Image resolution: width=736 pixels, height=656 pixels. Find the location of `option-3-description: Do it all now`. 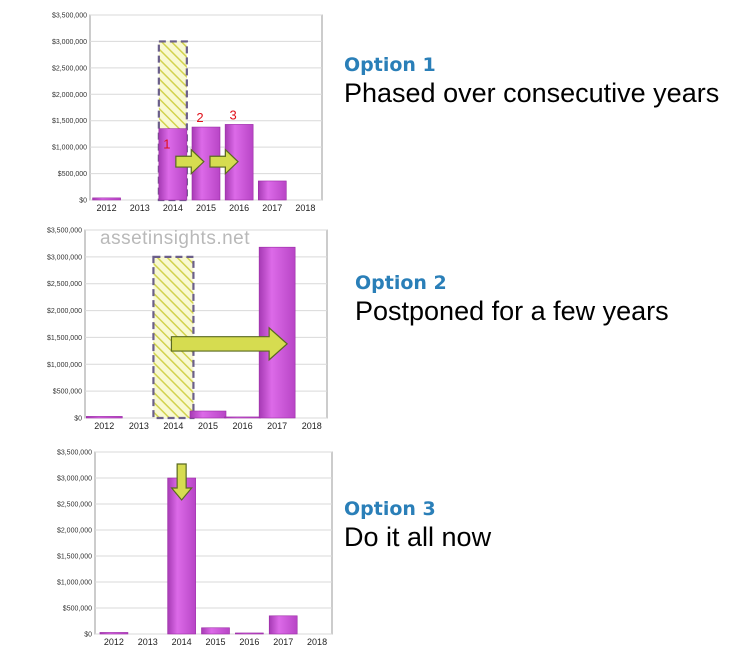

option-3-description: Do it all now is located at coordinates (418, 537).